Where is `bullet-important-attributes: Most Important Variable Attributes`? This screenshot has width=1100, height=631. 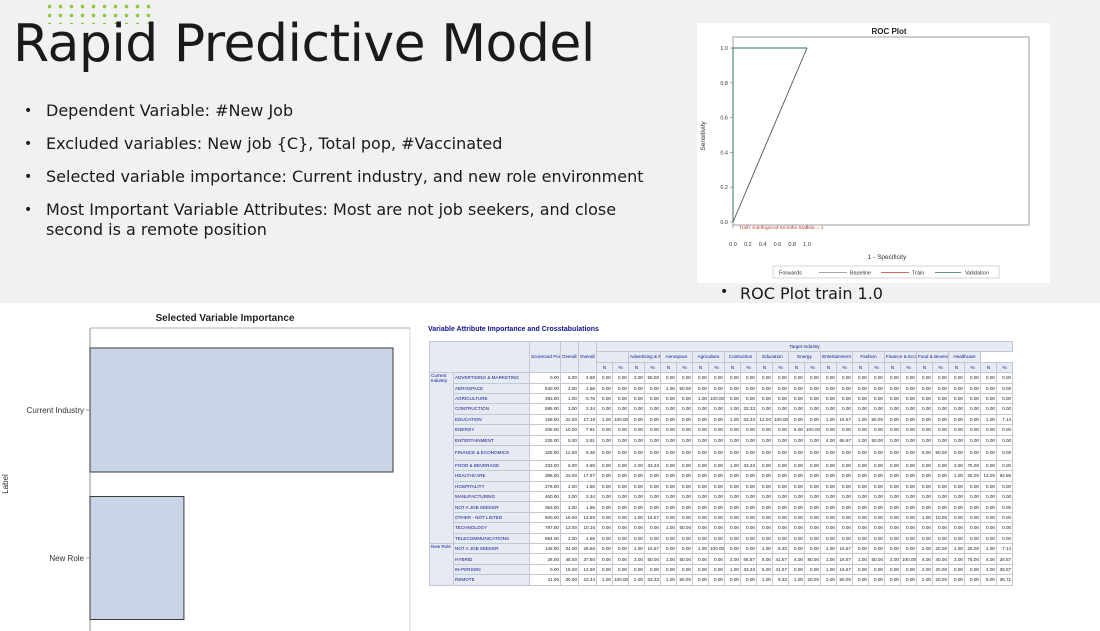 bullet-important-attributes: Most Important Variable Attributes is located at coordinates (344, 220).